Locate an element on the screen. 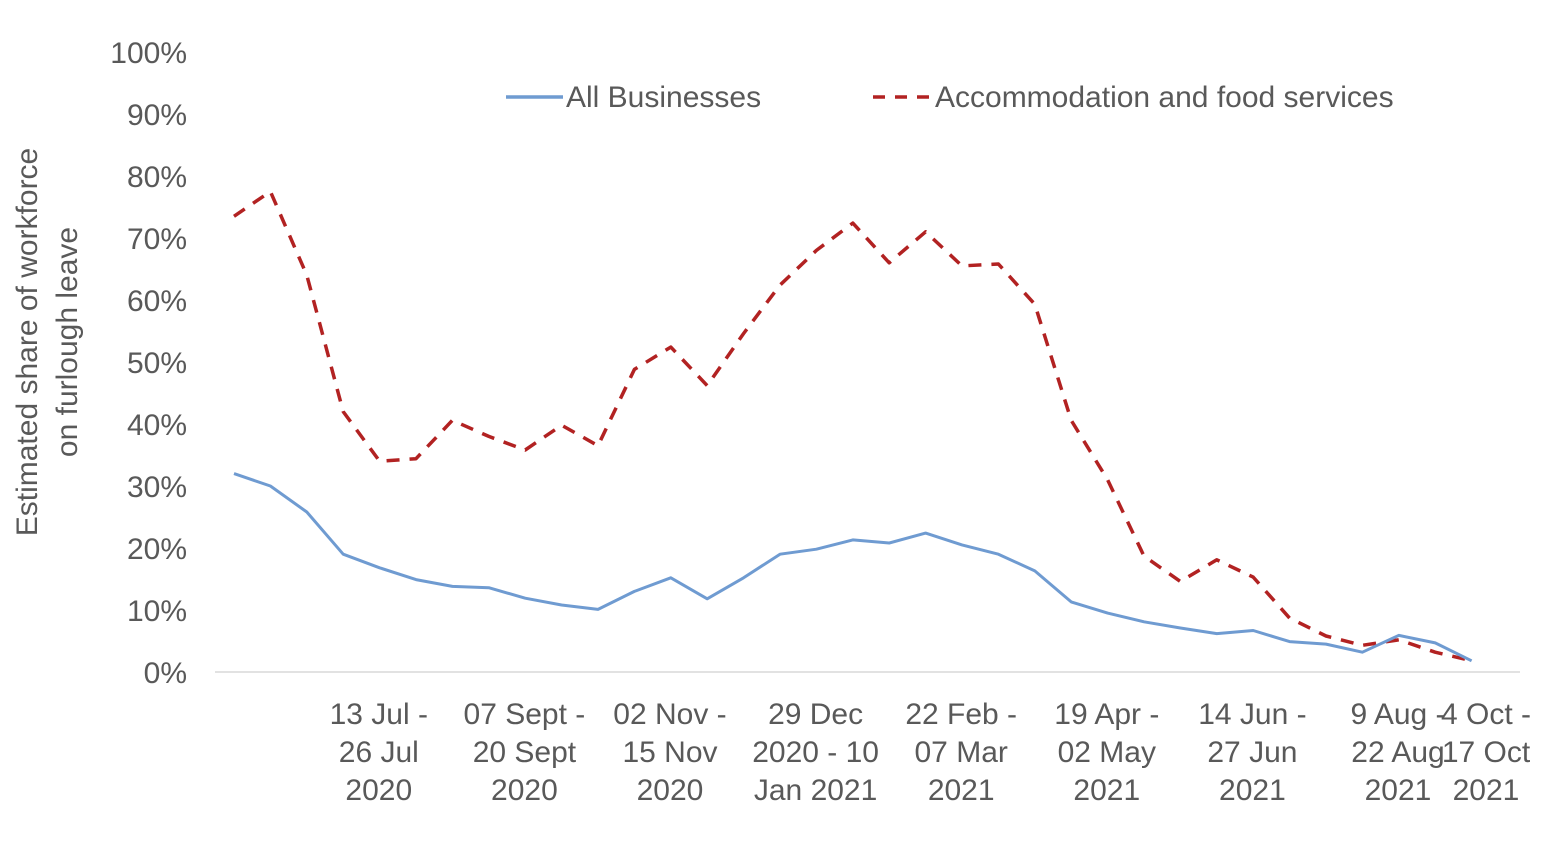 The image size is (1554, 862). y-axis-title-line-2: on furlough leave is located at coordinates (67, 342).